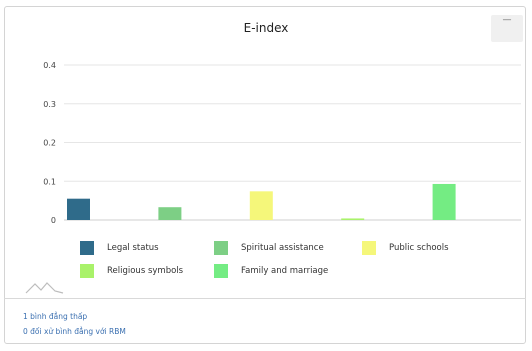 The image size is (532, 351). What do you see at coordinates (145, 271) in the screenshot?
I see `legend-label-religious-symbols: Religious symbols` at bounding box center [145, 271].